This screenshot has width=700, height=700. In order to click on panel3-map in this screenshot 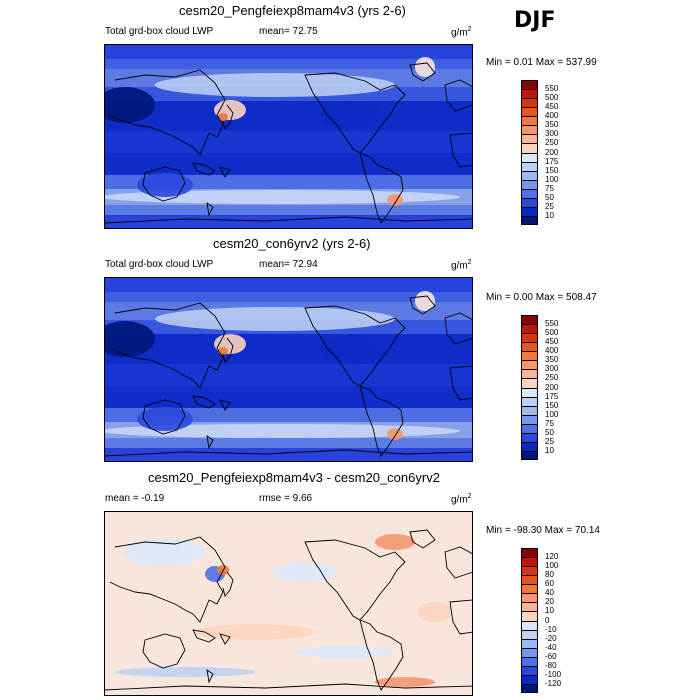, I will do `click(288, 603)`.